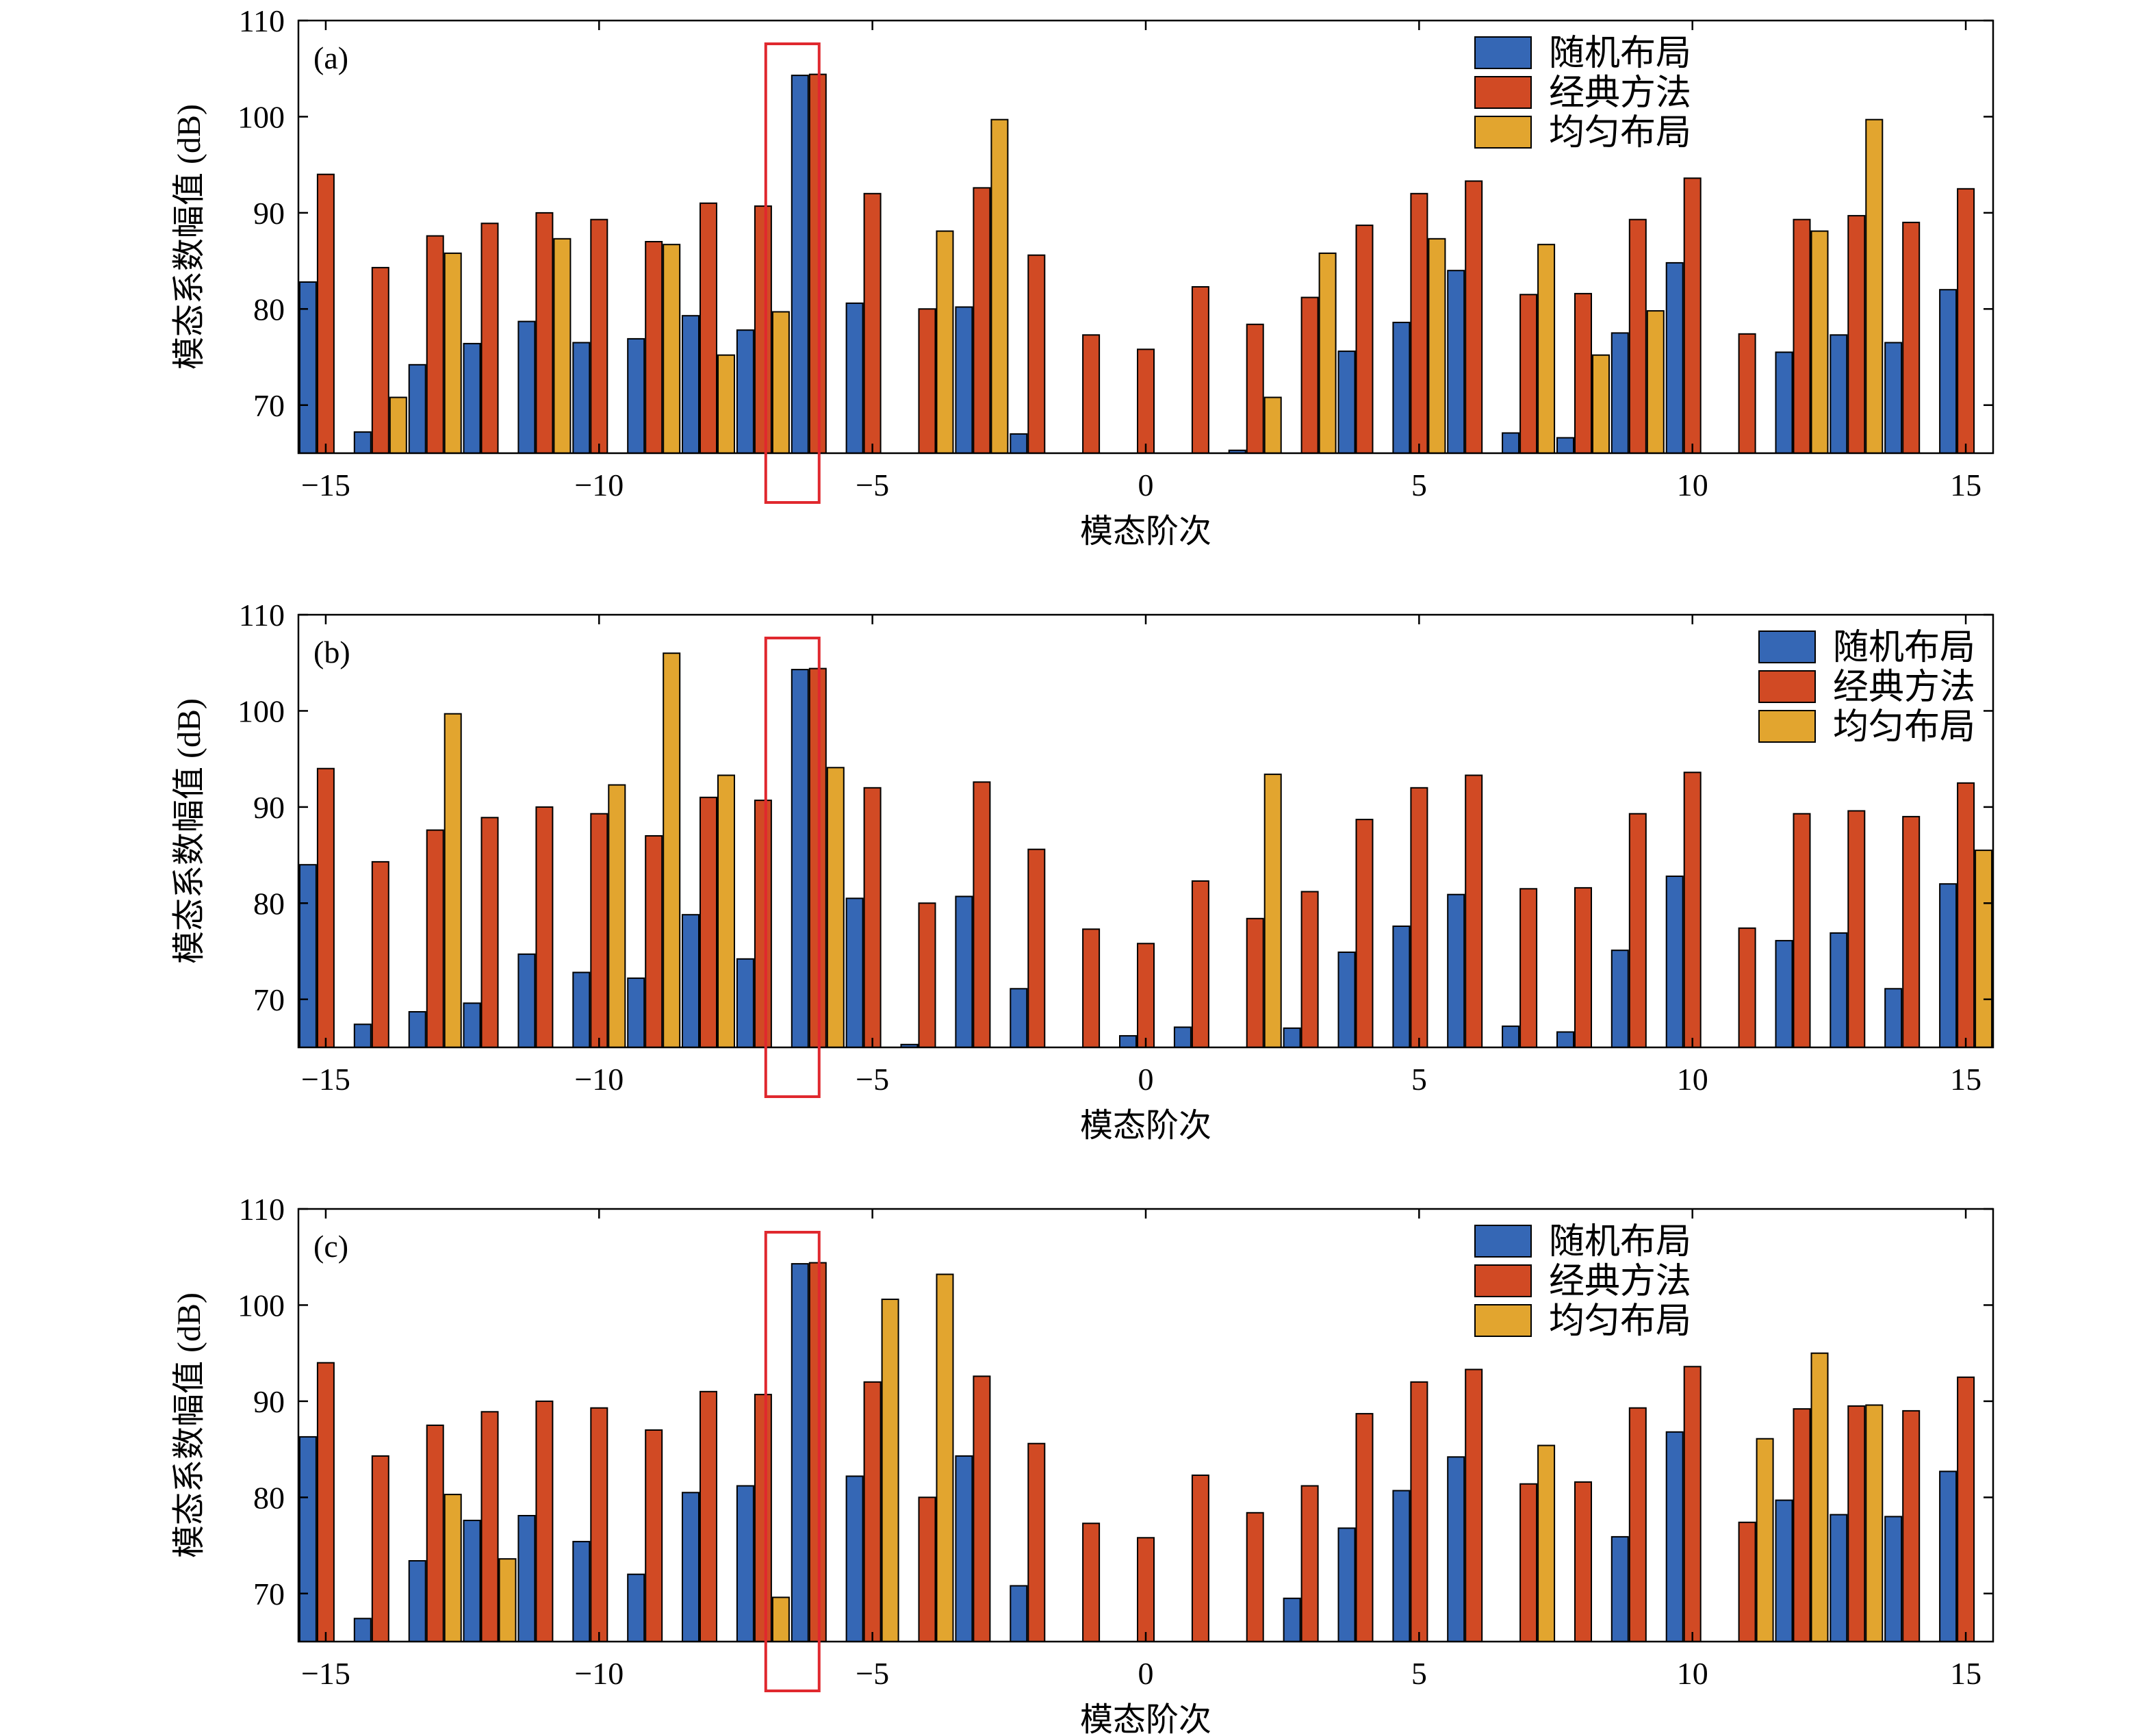 This screenshot has height=1734, width=2156. I want to click on x-tick-label: 10, so click(1692, 485).